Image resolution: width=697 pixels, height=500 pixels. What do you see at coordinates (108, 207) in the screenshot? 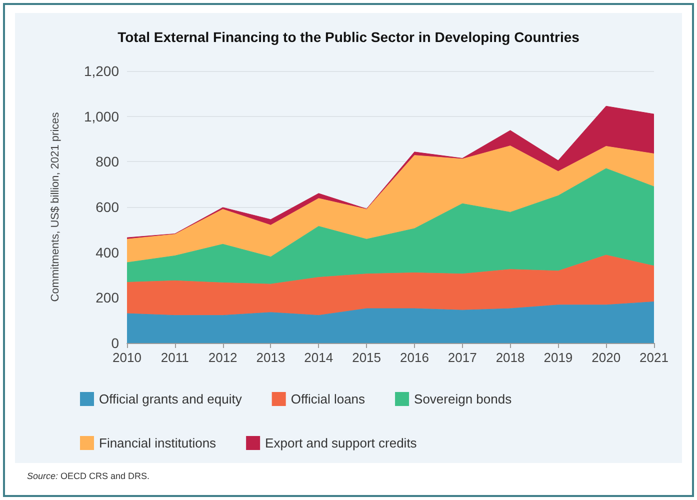
I see `y-tick-label: 600` at bounding box center [108, 207].